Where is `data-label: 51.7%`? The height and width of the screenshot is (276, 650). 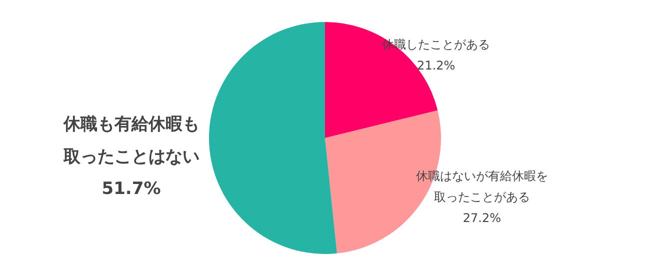 data-label: 51.7% is located at coordinates (131, 189).